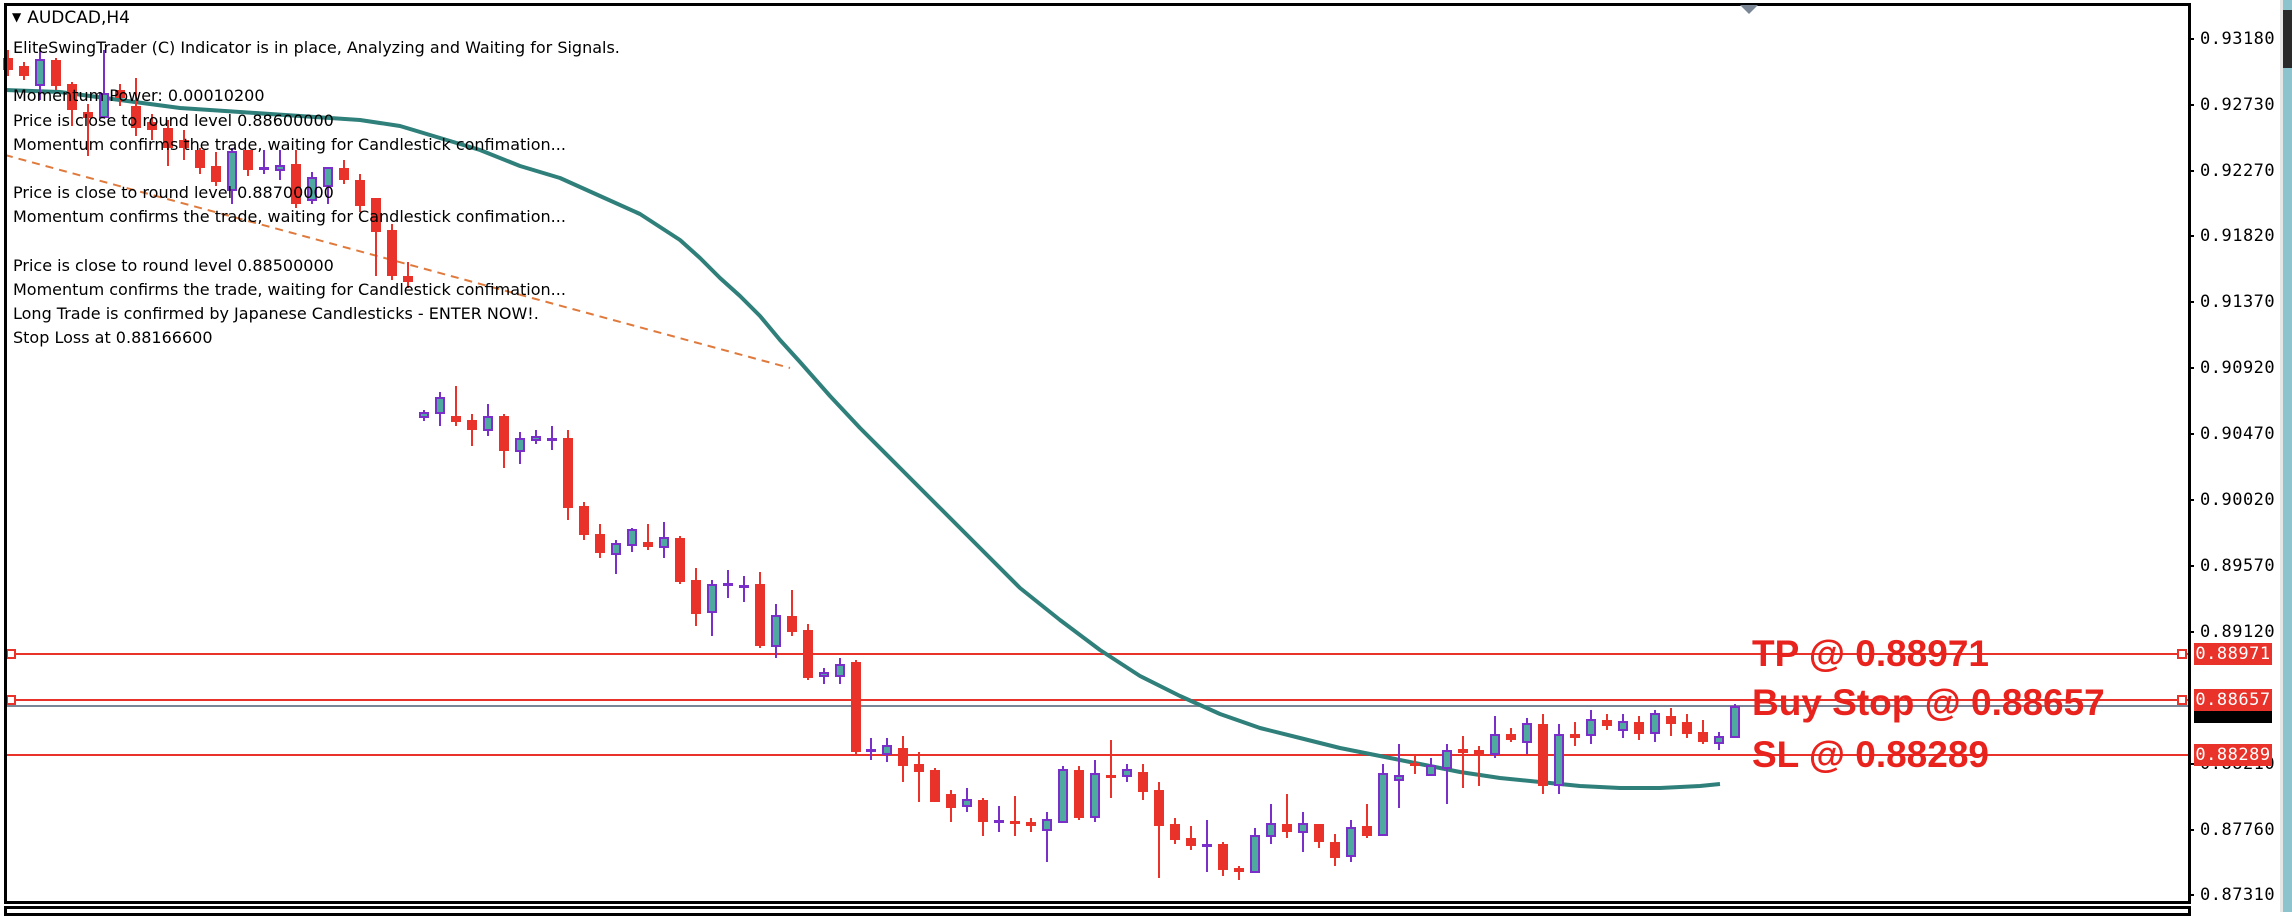 The image size is (2292, 916). I want to click on indicator-comment-line: Momentum Power: 0.00010200, so click(139, 96).